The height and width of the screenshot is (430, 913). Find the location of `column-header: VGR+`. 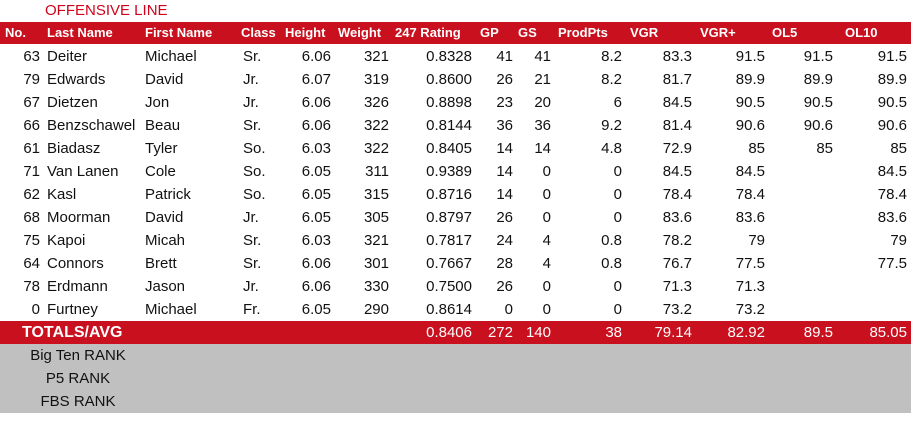

column-header: VGR+ is located at coordinates (718, 32).